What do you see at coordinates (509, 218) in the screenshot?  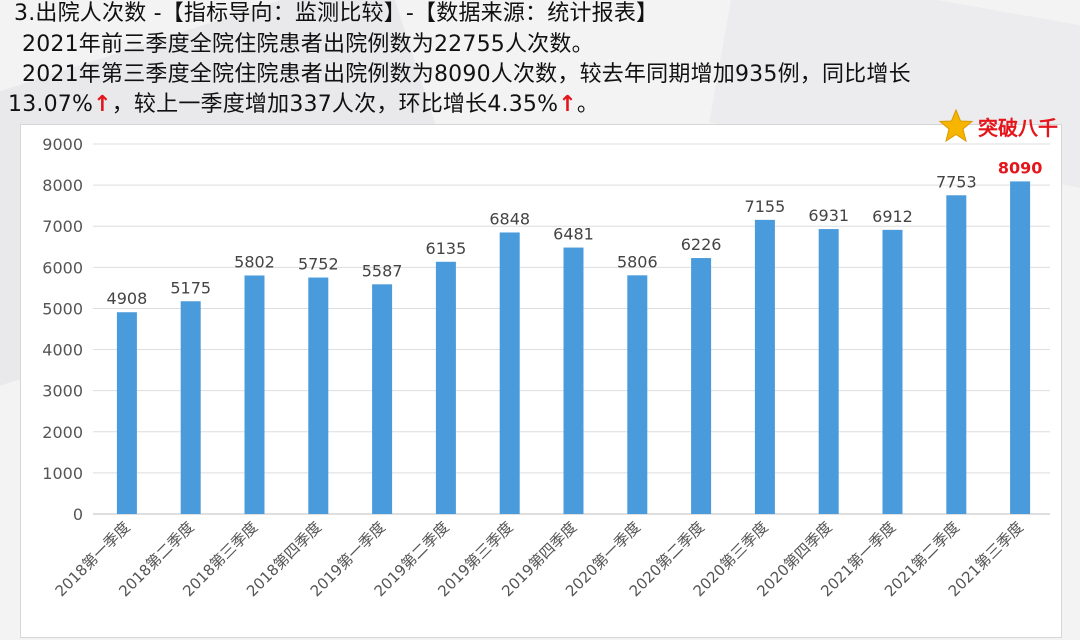 I see `data-label: 6848` at bounding box center [509, 218].